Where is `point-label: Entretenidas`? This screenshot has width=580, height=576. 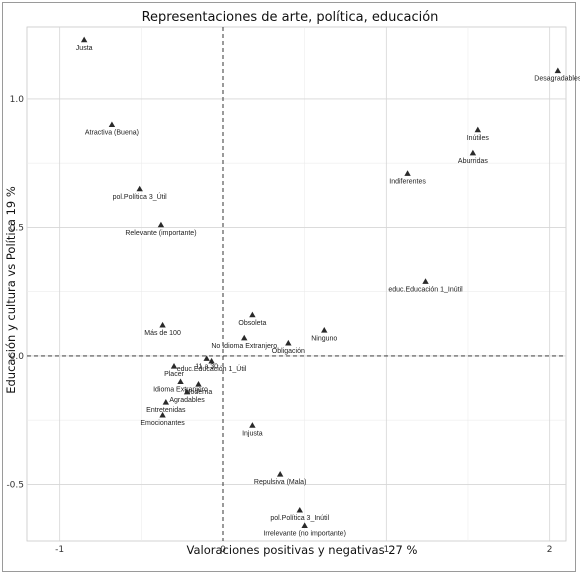 point-label: Entretenidas is located at coordinates (166, 410).